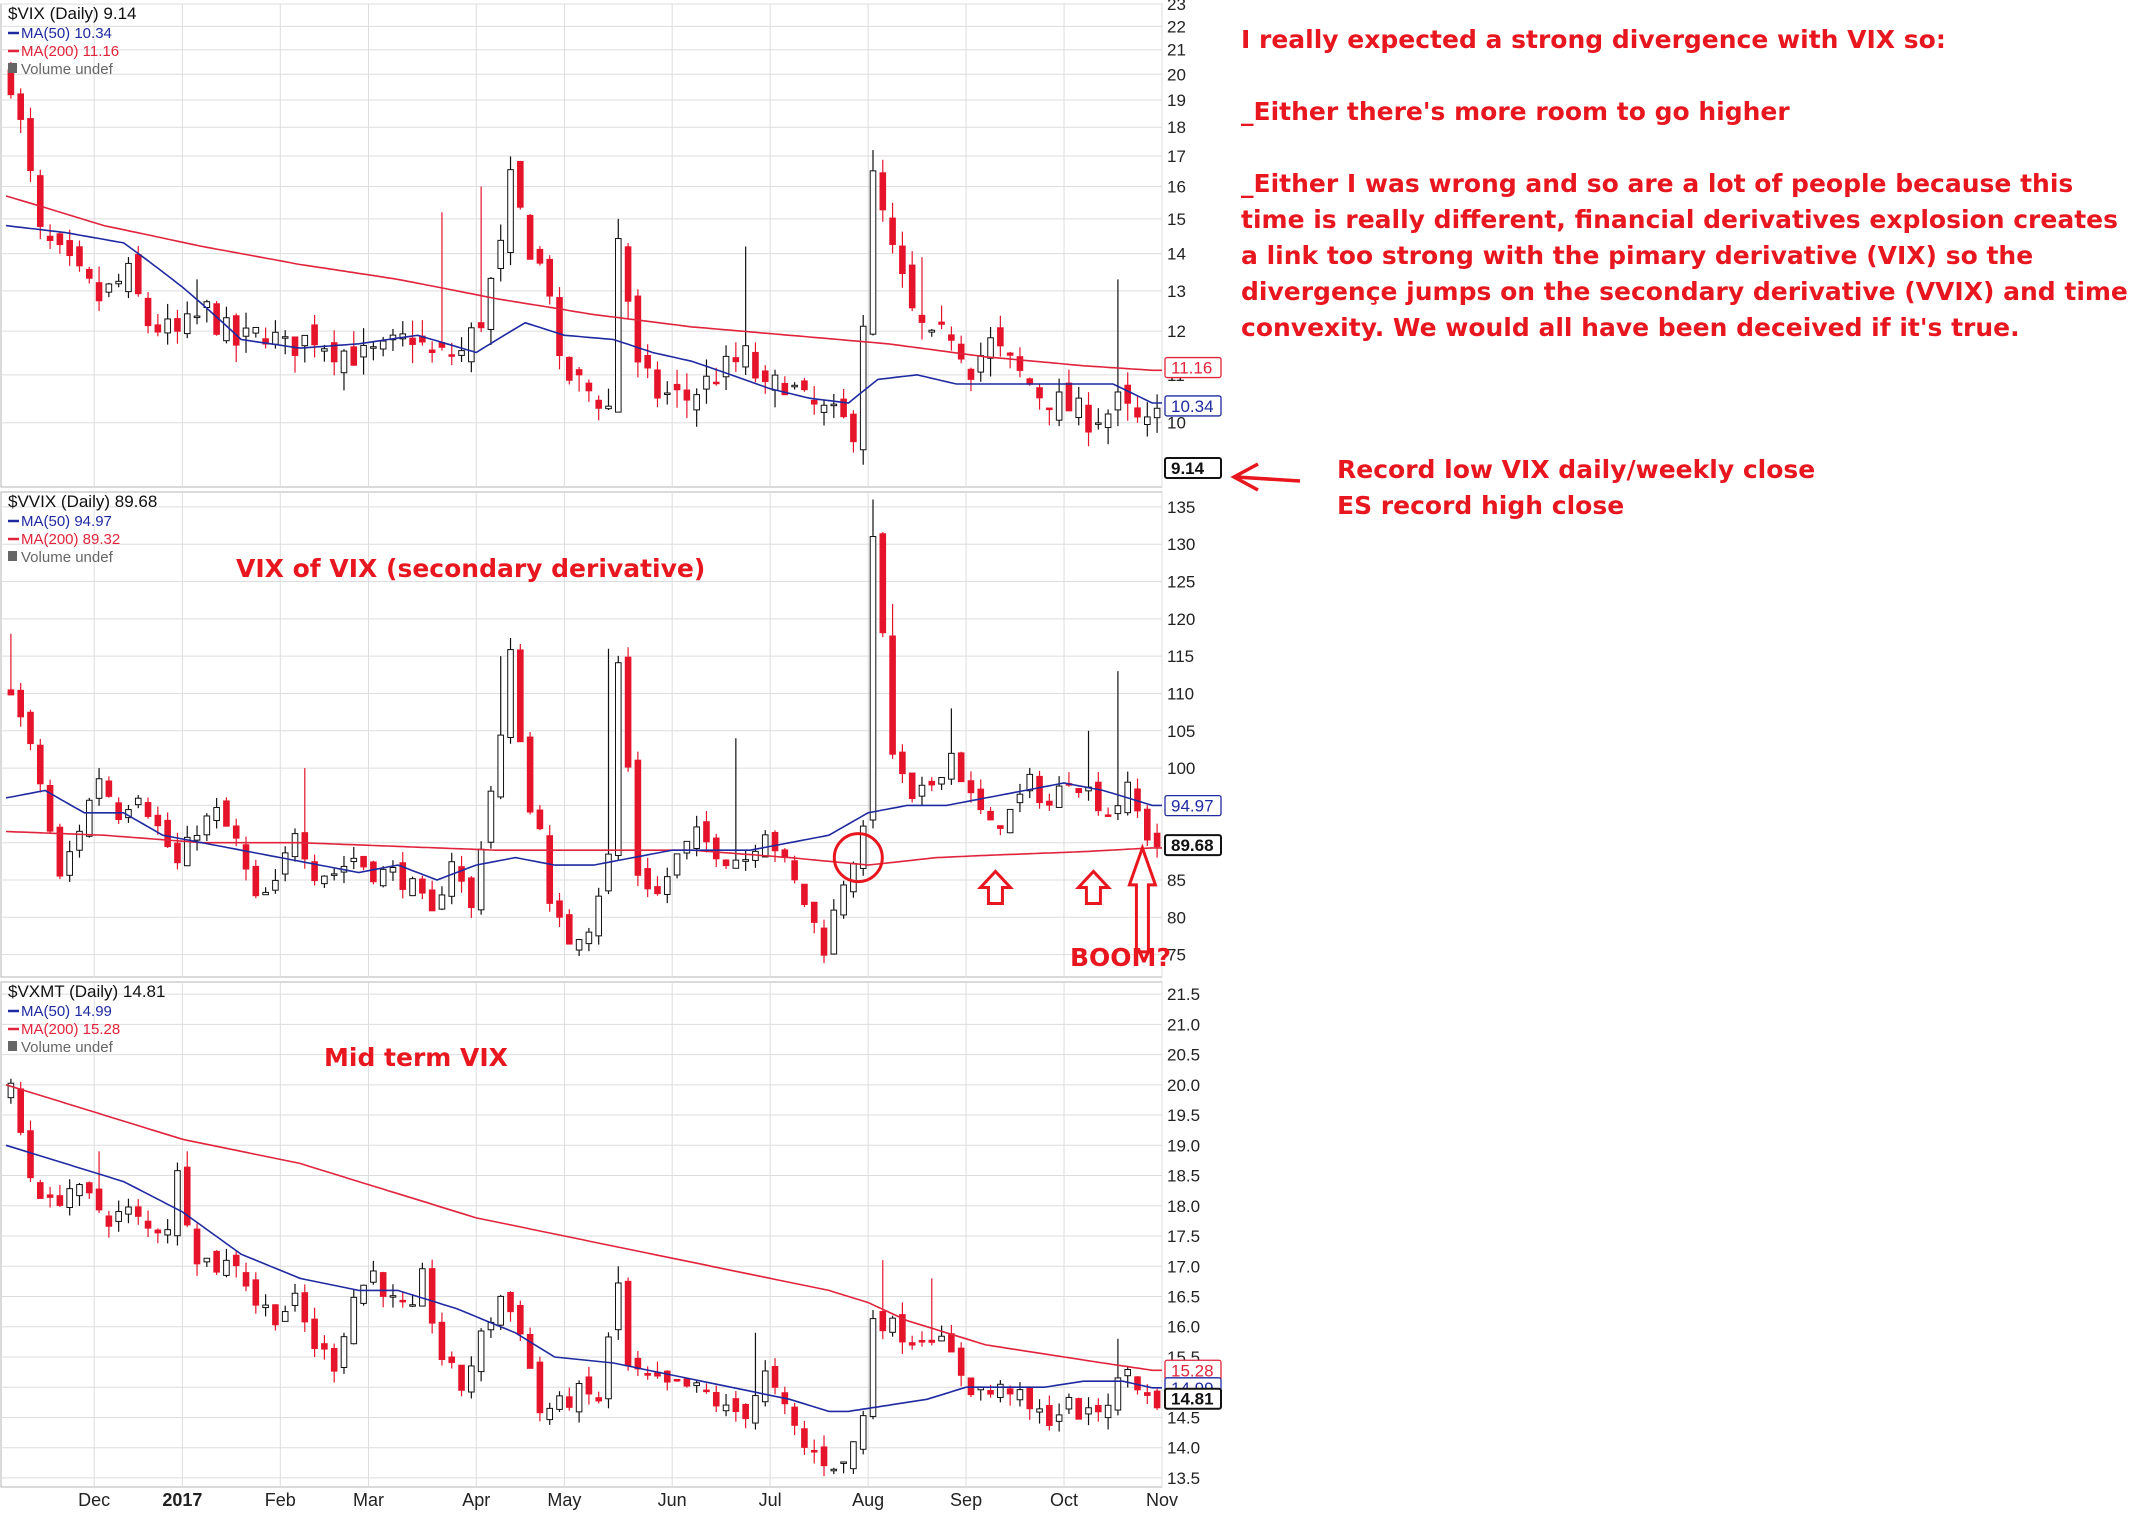 The image size is (2136, 1514). I want to click on y-tick-label: 75, so click(1176, 955).